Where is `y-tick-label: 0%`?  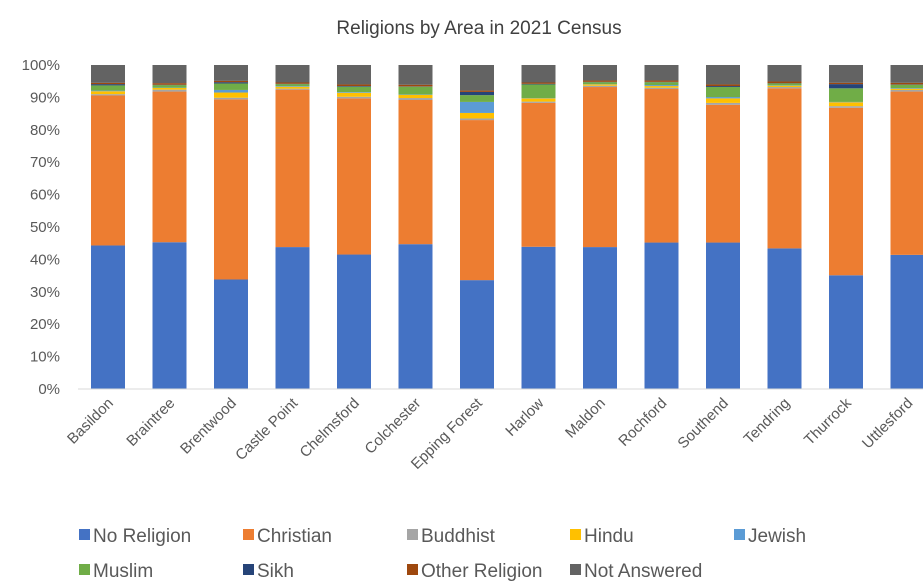 y-tick-label: 0% is located at coordinates (49, 389).